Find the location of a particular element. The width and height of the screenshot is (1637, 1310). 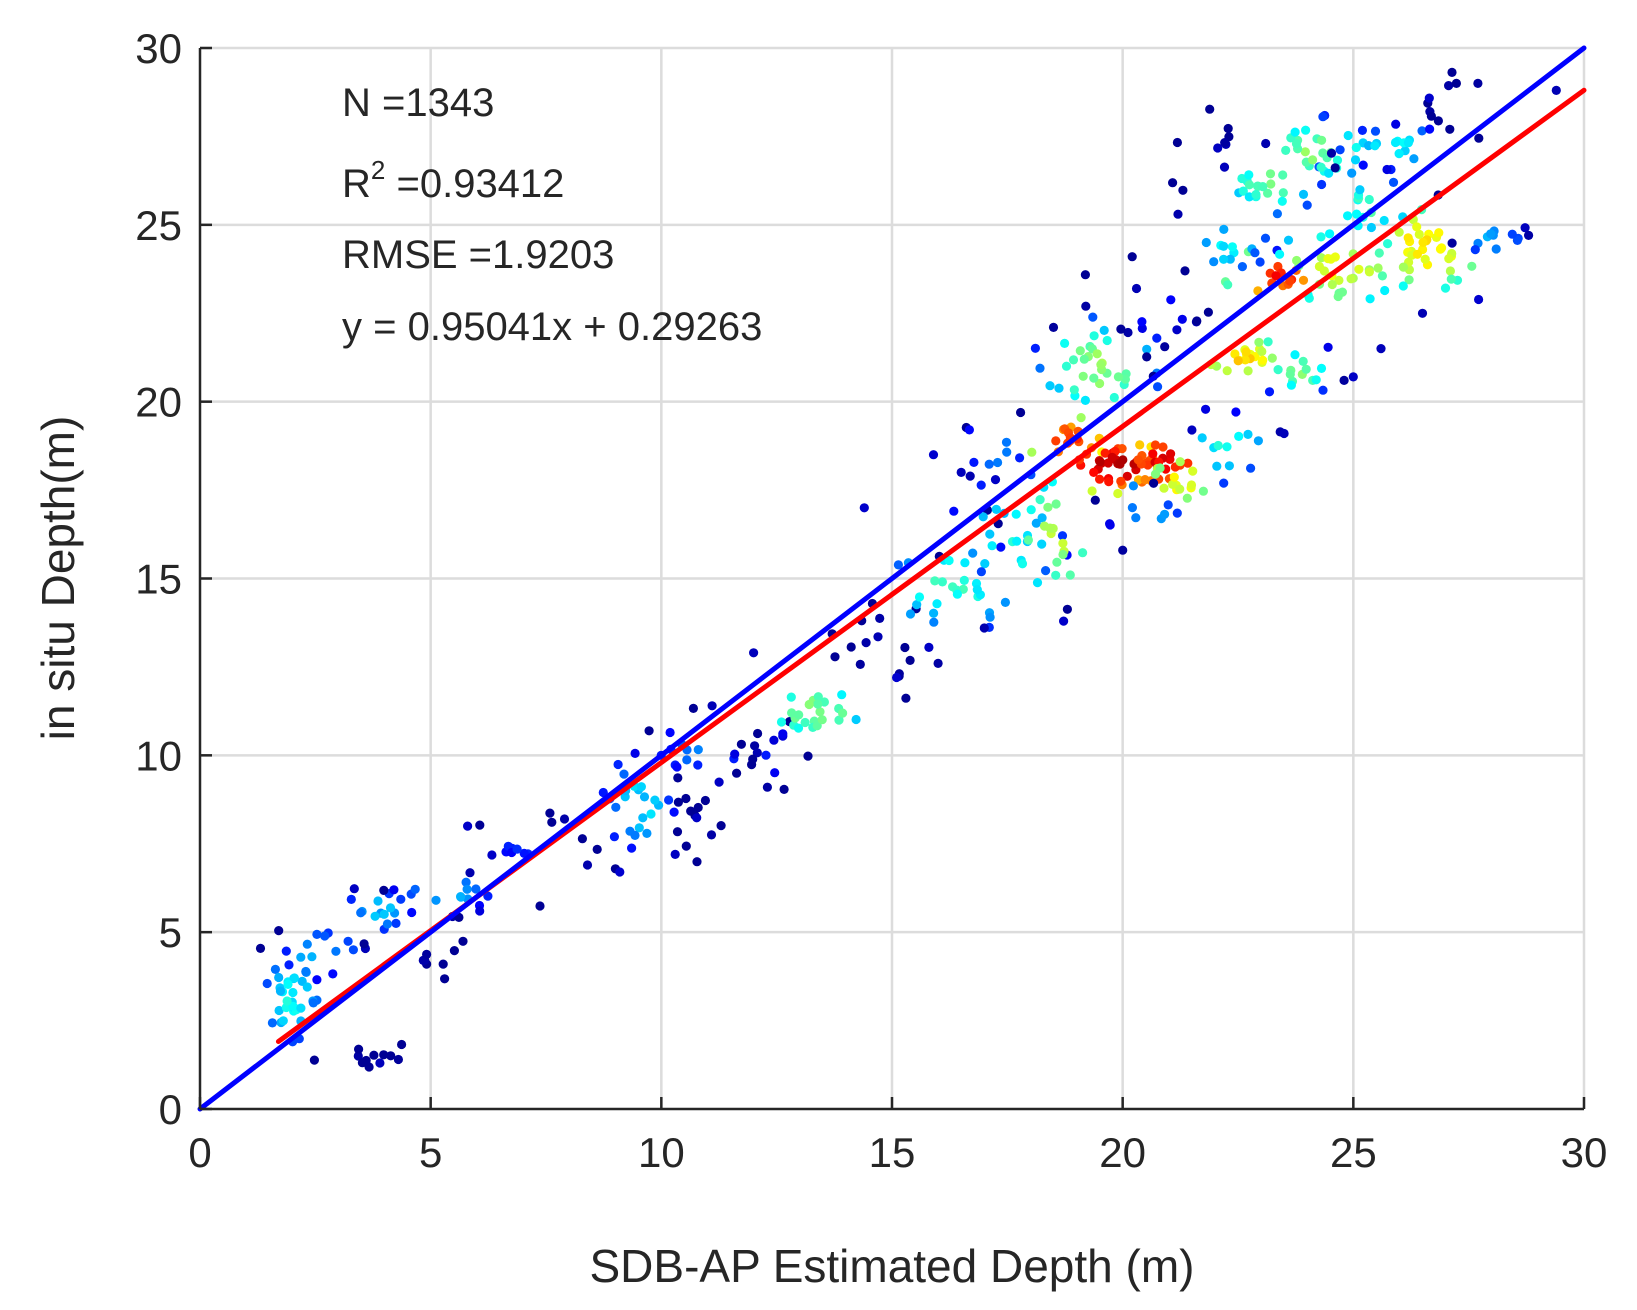

x-axis-title: SDB-AP Estimated Depth (m) is located at coordinates (891, 1266).